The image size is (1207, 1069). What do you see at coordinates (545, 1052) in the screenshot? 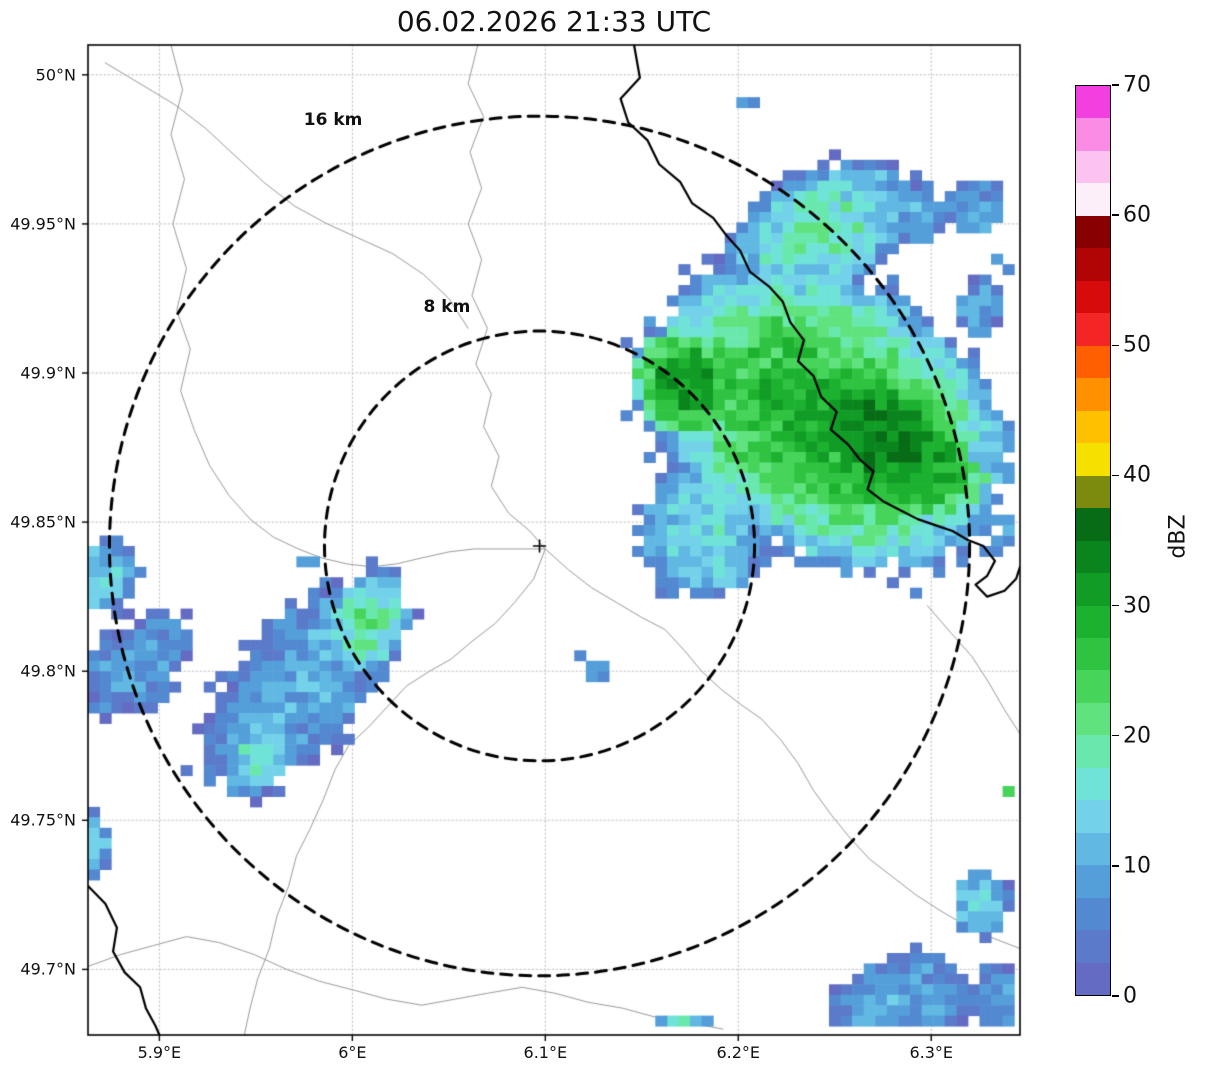
I see `x-tick-label: 6.1°E` at bounding box center [545, 1052].